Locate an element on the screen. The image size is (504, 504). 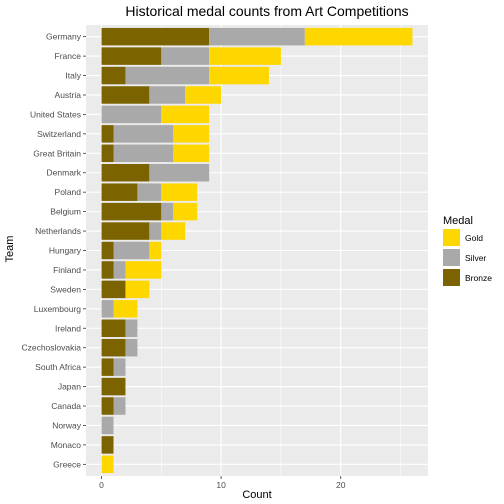
bar-silver-poland is located at coordinates (149, 192).